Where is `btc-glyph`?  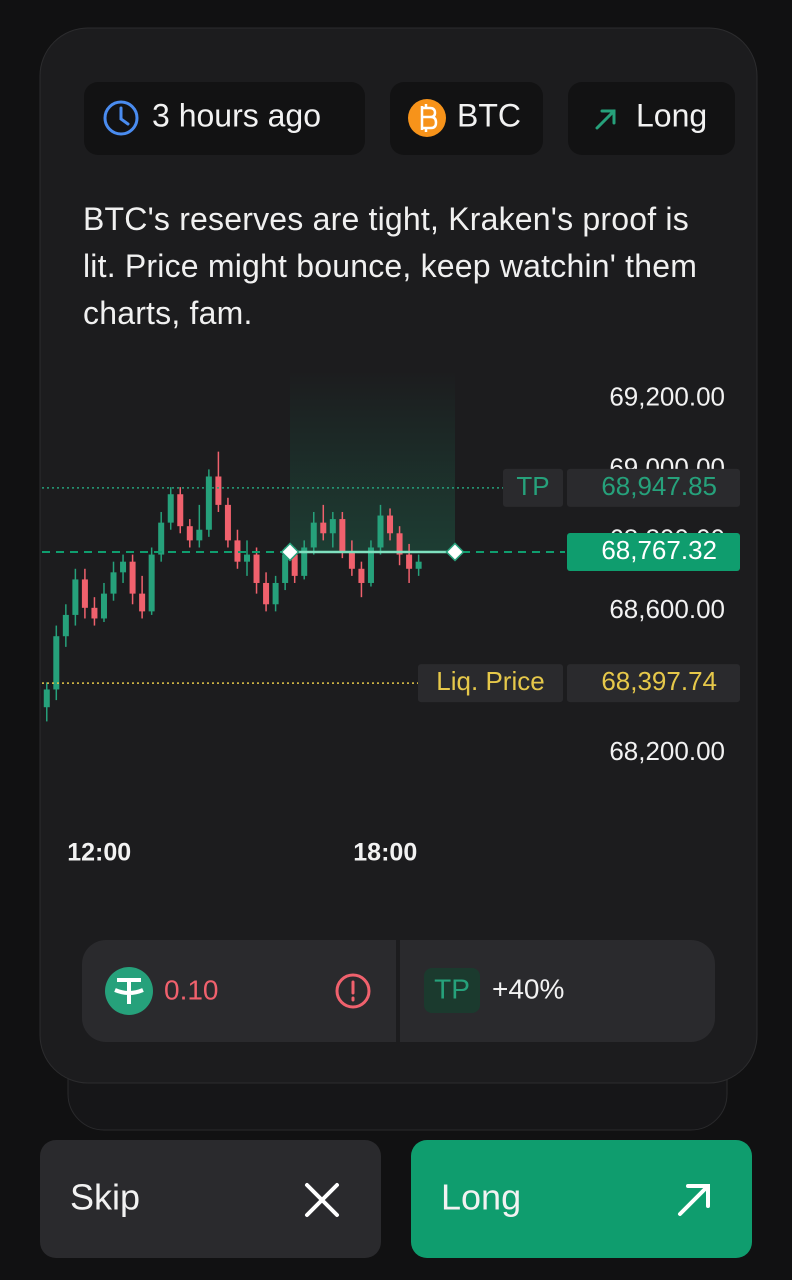 btc-glyph is located at coordinates (429, 118).